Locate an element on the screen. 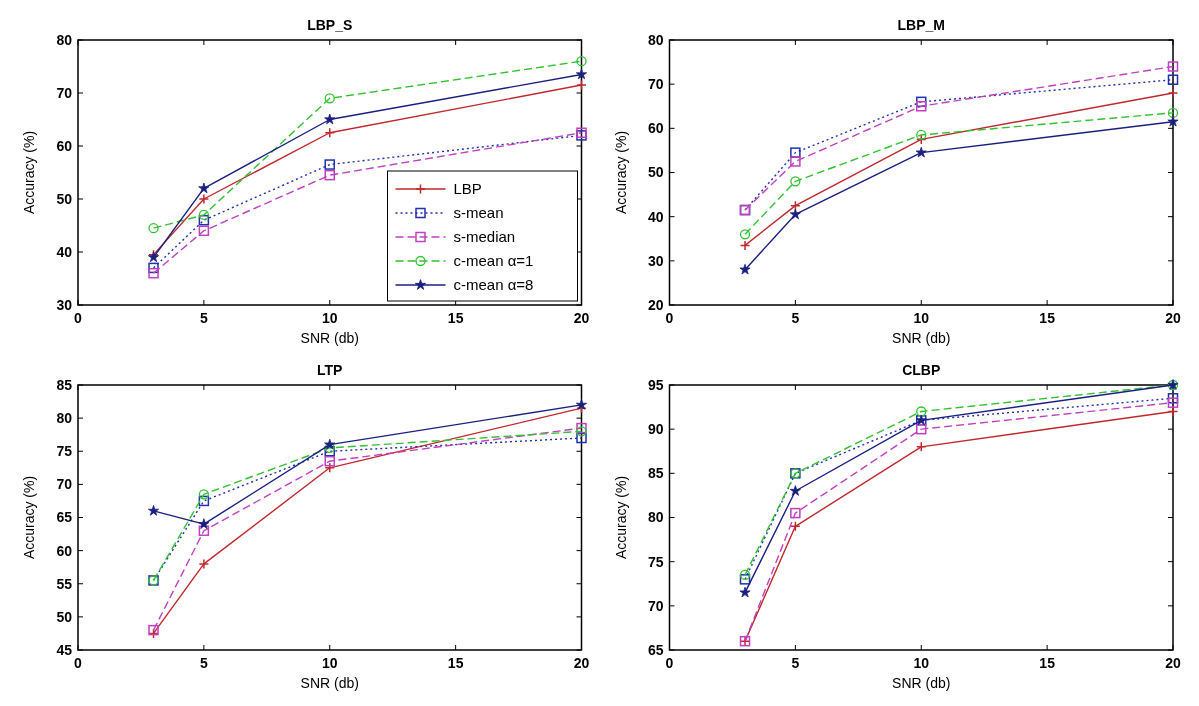 This screenshot has height=706, width=1199. y-tick-label: 55 is located at coordinates (64, 583).